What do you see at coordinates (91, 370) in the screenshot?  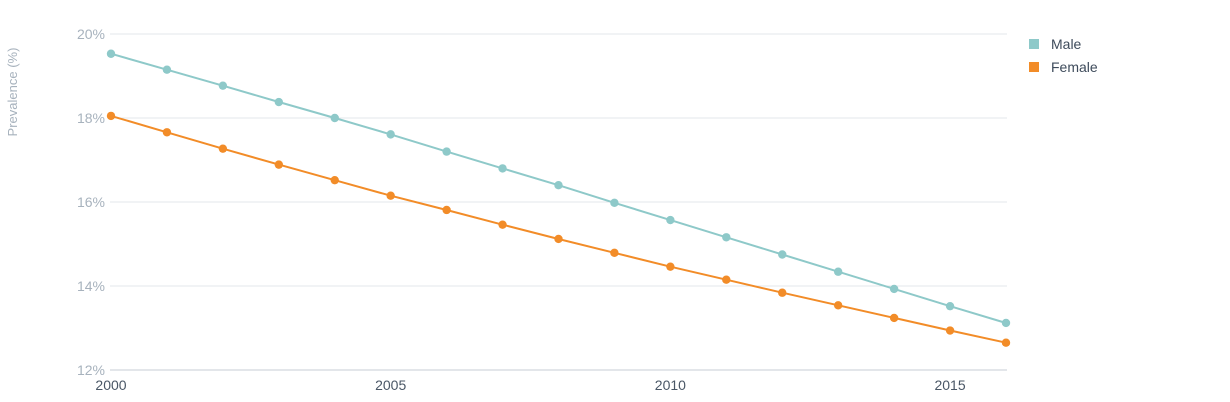 I see `y-tick-label: 12%` at bounding box center [91, 370].